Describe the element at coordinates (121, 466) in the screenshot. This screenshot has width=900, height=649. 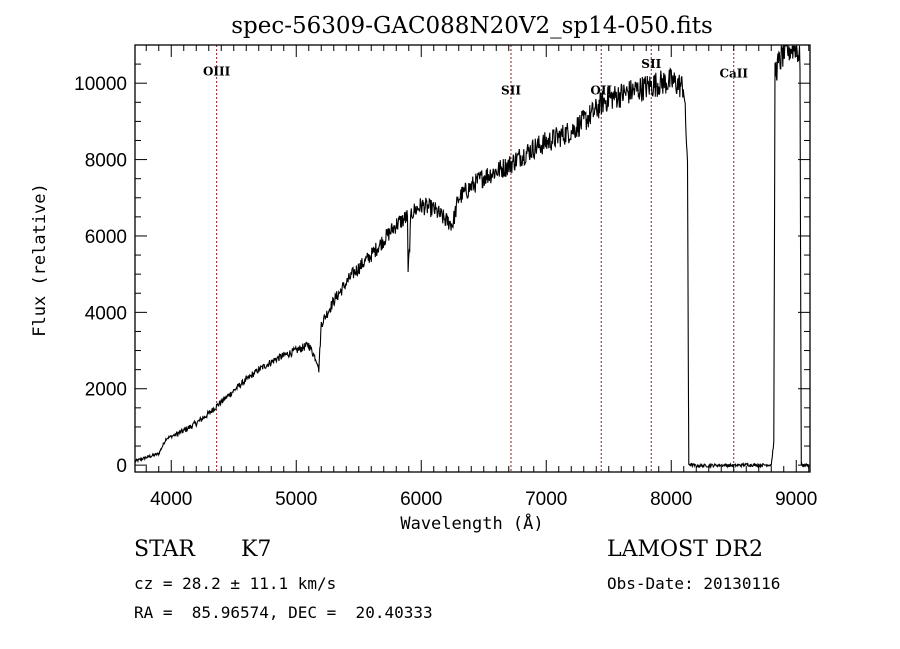
I see `y-tick-label: 0` at that location.